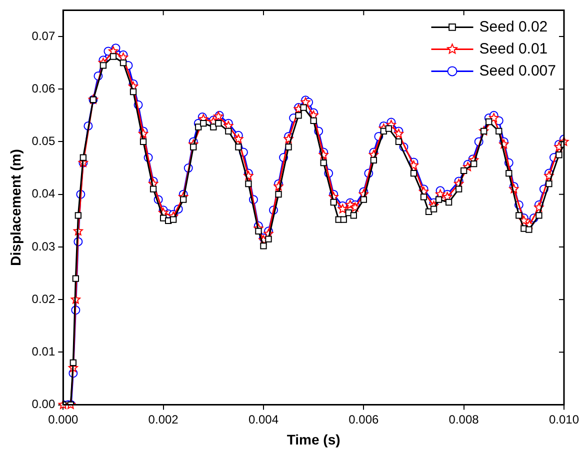 The height and width of the screenshot is (457, 582). Describe the element at coordinates (363, 419) in the screenshot. I see `x-tick-label: 0.006` at that location.